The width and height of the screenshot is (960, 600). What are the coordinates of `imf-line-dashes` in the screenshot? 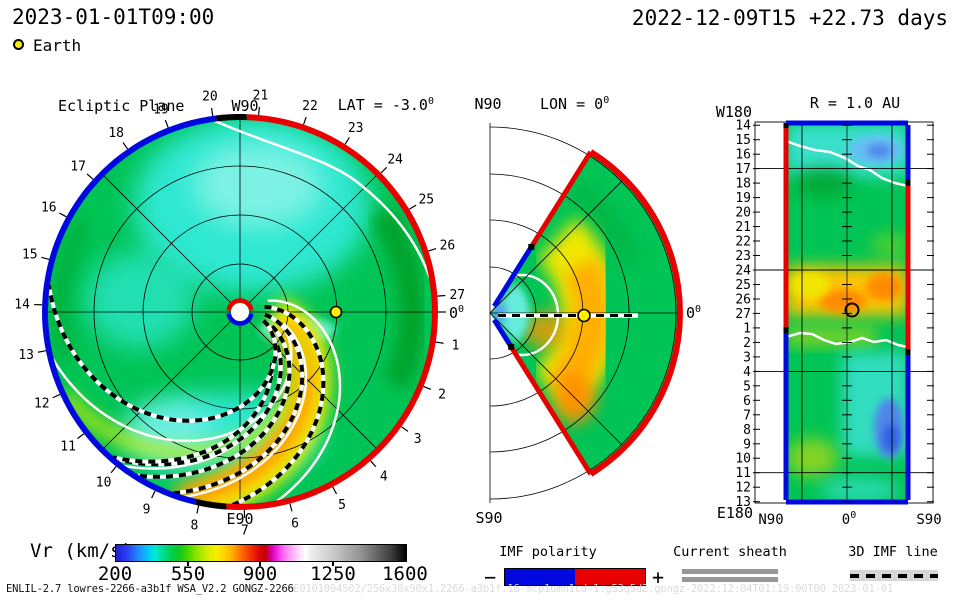 It's located at (894, 576).